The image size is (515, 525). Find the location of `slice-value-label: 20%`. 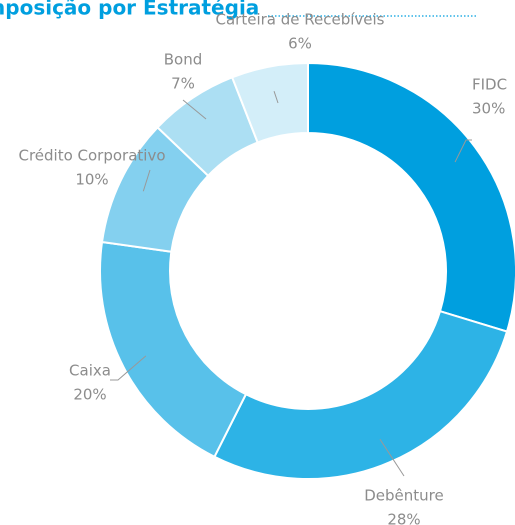

slice-value-label: 20% is located at coordinates (89, 395).